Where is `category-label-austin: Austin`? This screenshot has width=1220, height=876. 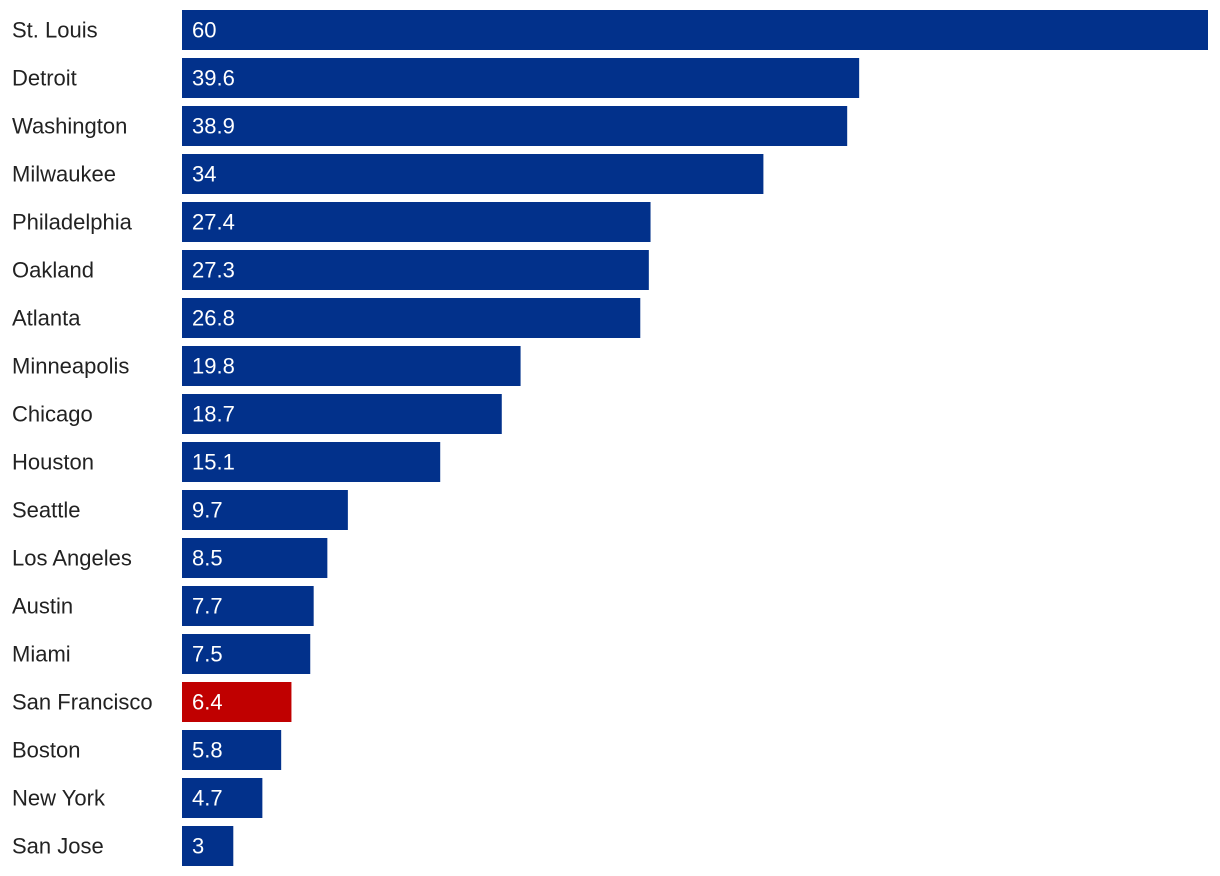 category-label-austin: Austin is located at coordinates (42, 606).